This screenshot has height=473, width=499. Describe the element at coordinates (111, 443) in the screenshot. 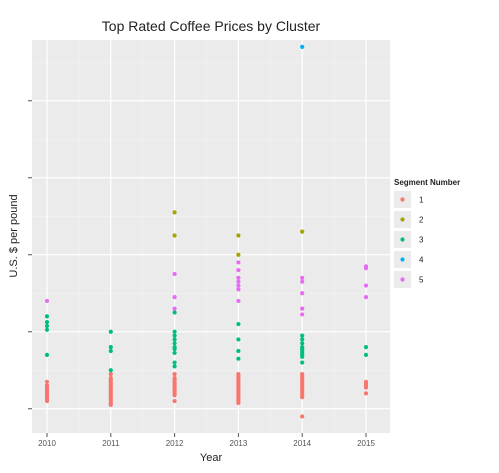

I see `x-tick-label: 2011` at that location.